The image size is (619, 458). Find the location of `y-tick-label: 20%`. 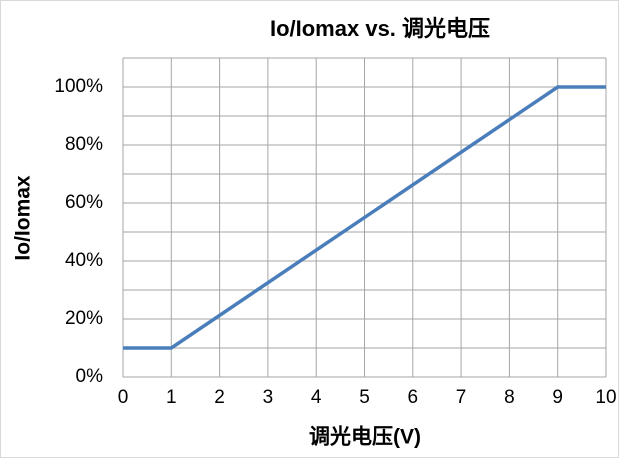

y-tick-label: 20% is located at coordinates (84, 318).